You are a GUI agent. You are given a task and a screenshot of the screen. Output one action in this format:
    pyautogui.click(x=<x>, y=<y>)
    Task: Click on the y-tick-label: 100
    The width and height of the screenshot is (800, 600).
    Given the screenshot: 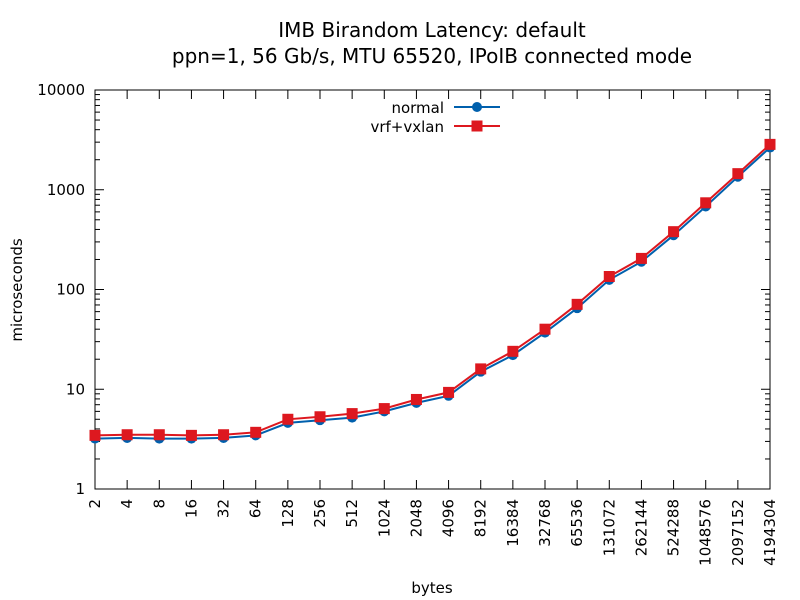 What is the action you would take?
    pyautogui.click(x=70, y=290)
    